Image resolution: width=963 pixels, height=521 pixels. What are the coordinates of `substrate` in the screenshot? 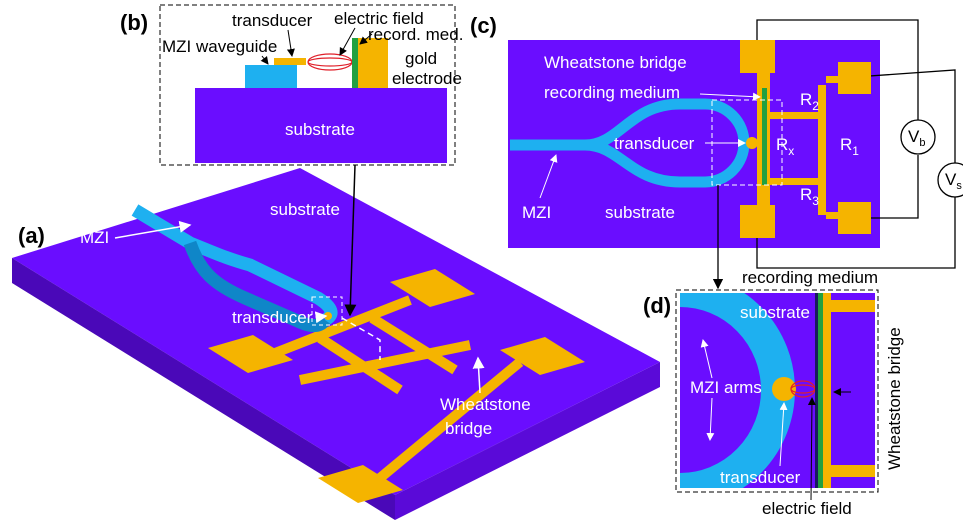 It's located at (321, 125).